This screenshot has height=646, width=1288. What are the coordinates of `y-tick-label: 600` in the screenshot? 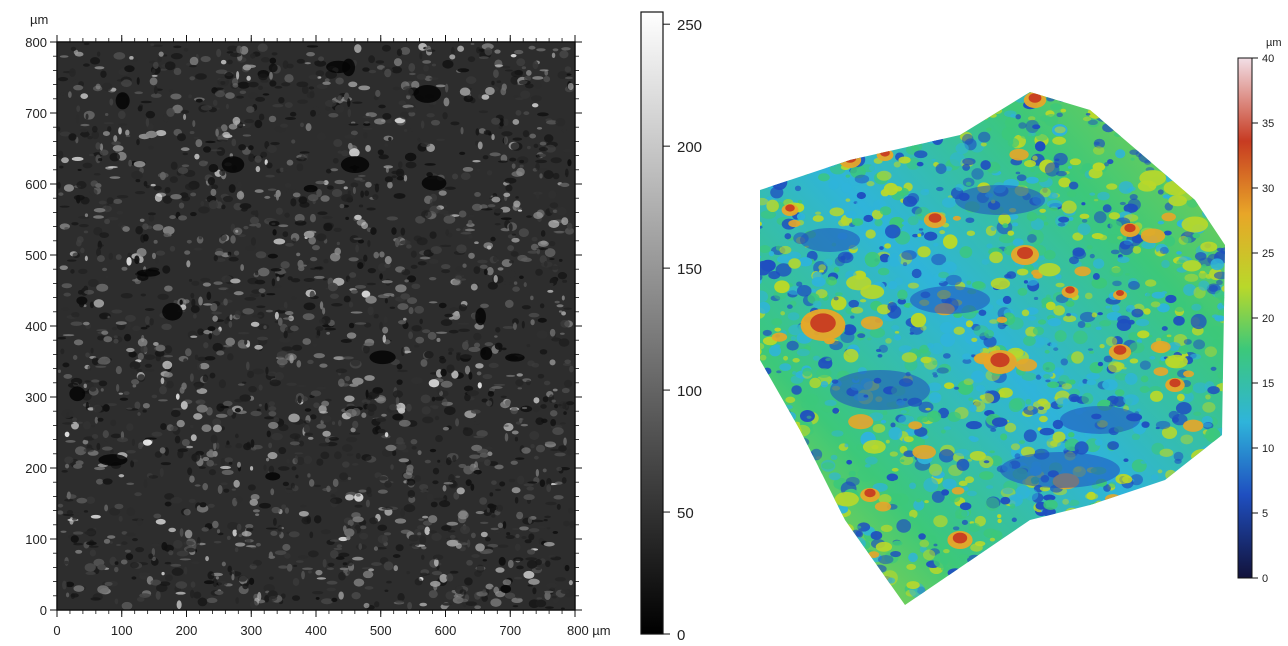 It's located at (36, 184).